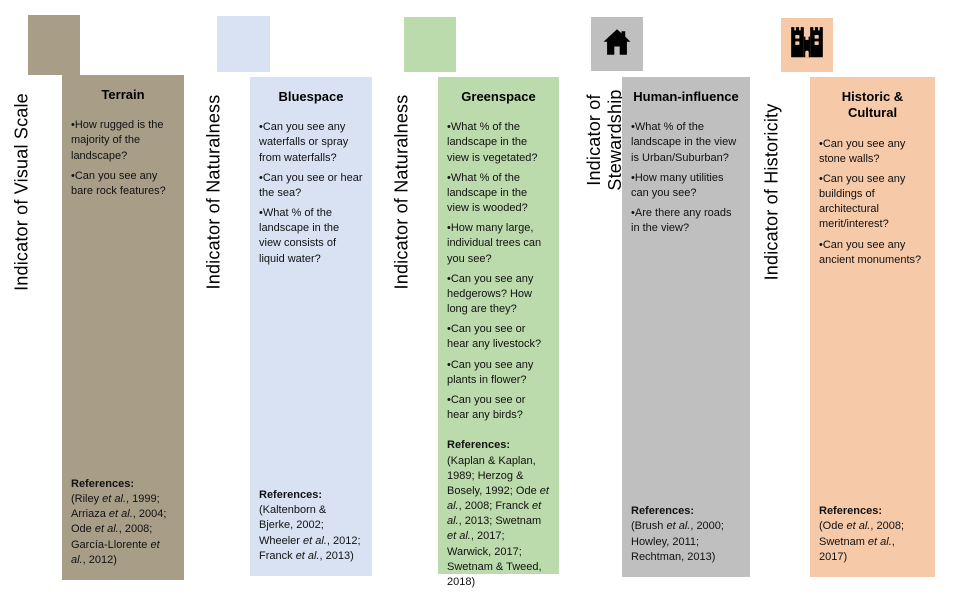 The width and height of the screenshot is (972, 597). What do you see at coordinates (123, 184) in the screenshot?
I see `question-item: Can you see any bare rock features?` at bounding box center [123, 184].